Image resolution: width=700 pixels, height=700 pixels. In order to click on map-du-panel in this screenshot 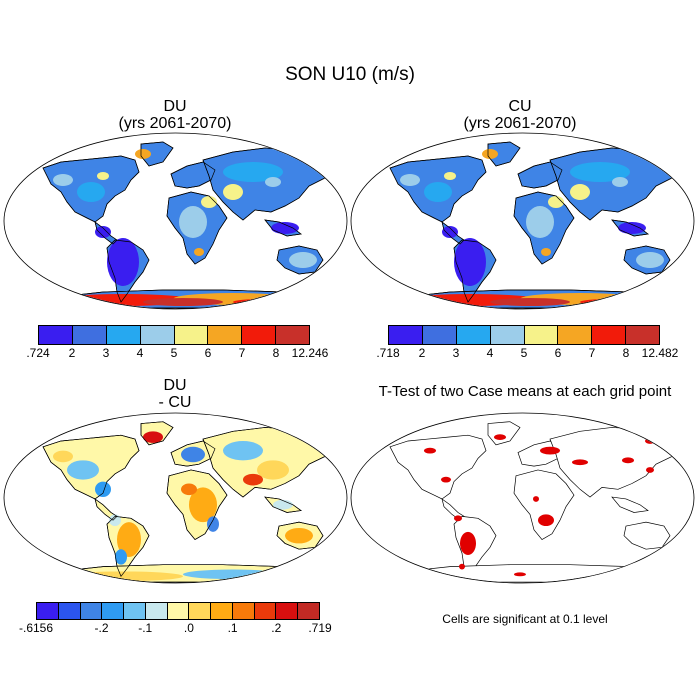, I will do `click(175, 221)`.